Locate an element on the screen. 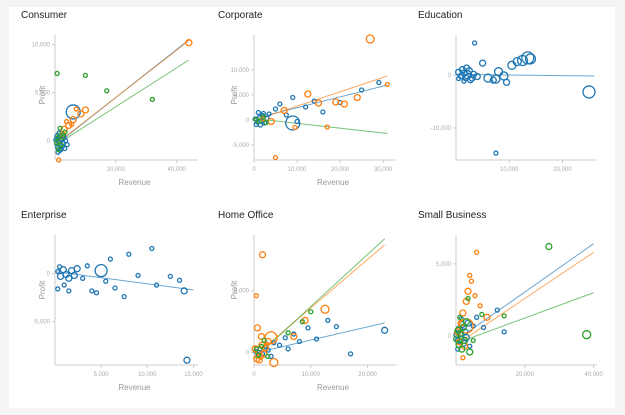 The image size is (625, 415). chart-6: Small Business 20,000 40,000 5,000 0 is located at coordinates (510, 294).